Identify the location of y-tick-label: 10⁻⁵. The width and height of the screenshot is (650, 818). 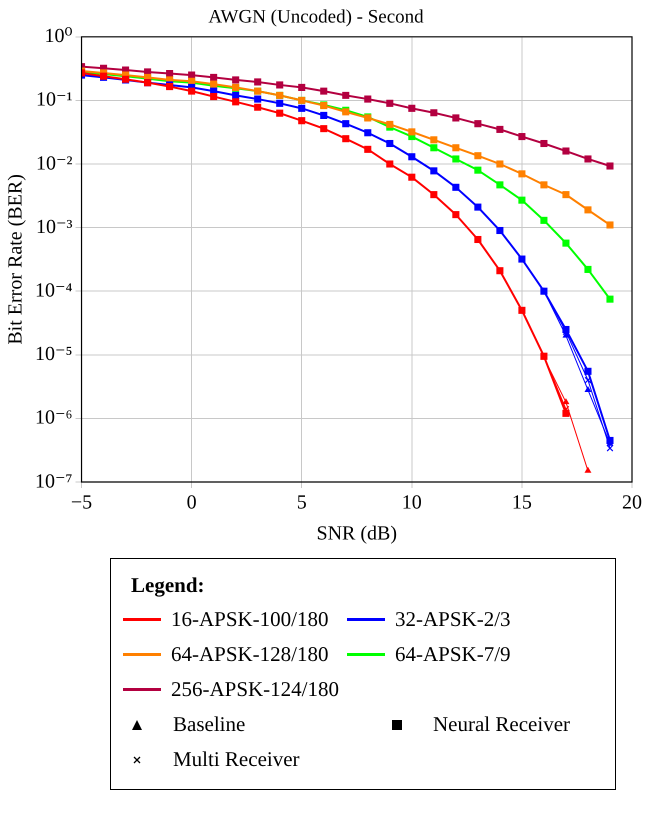
(54, 354).